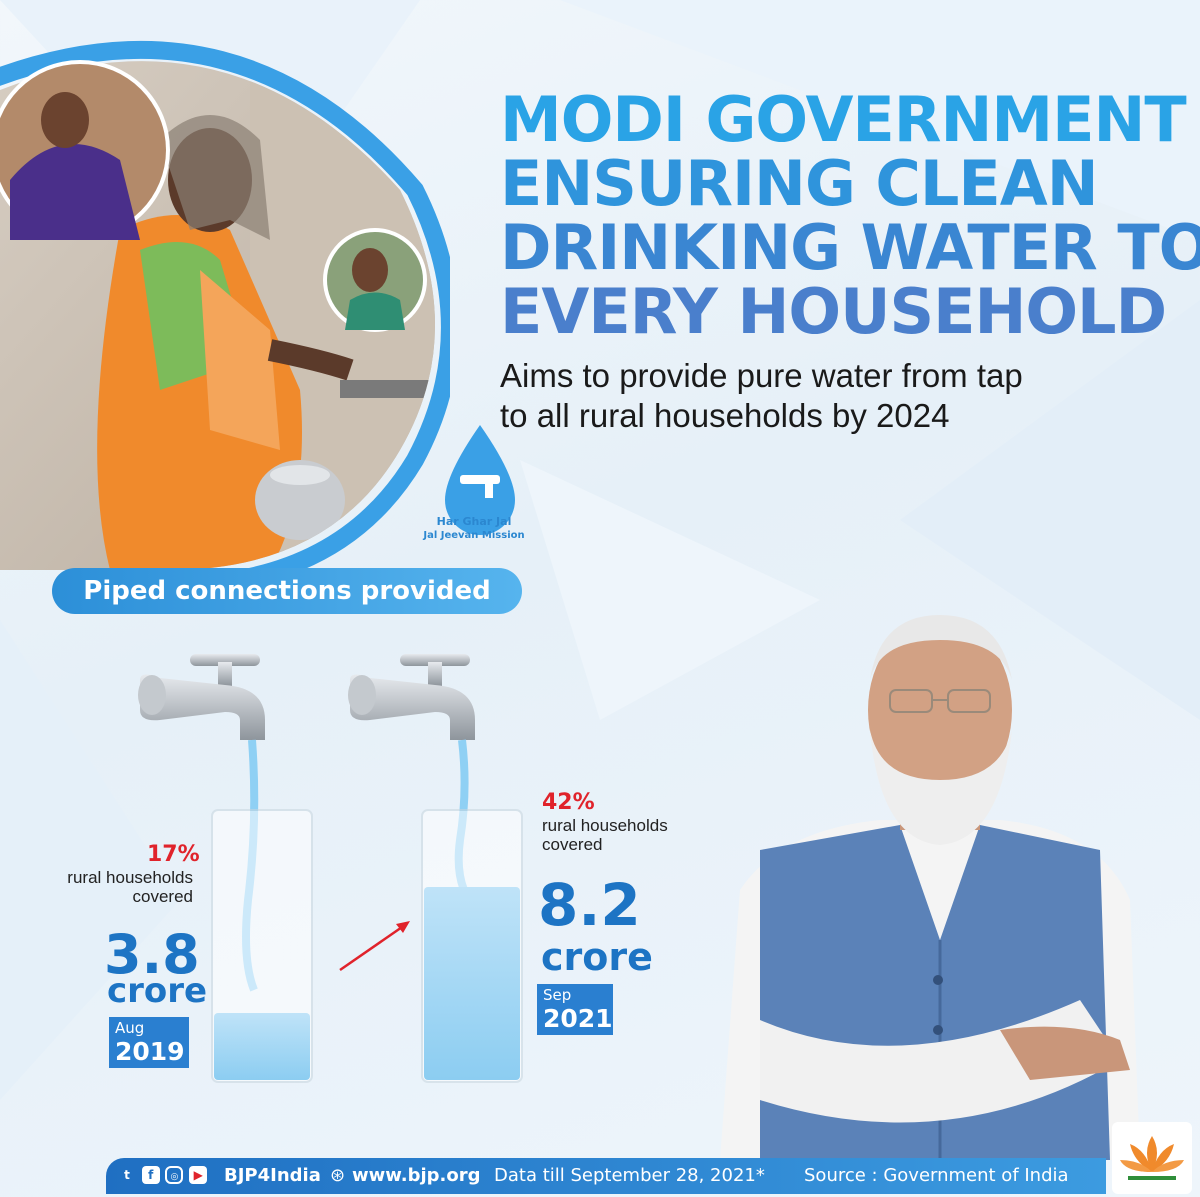  I want to click on website-icon: ⊛, so click(338, 1175).